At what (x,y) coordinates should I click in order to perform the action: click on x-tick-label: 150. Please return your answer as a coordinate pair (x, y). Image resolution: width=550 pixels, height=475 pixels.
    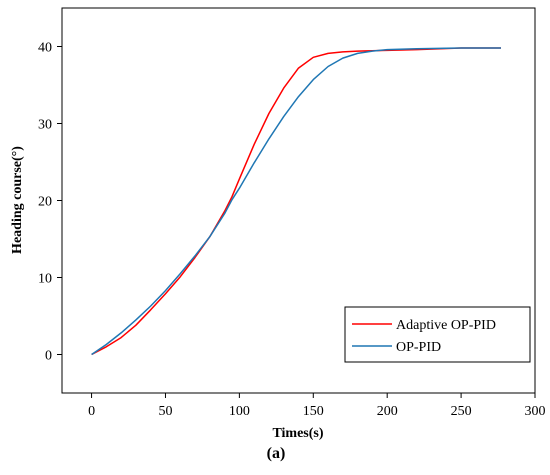
    Looking at the image, I should click on (313, 411).